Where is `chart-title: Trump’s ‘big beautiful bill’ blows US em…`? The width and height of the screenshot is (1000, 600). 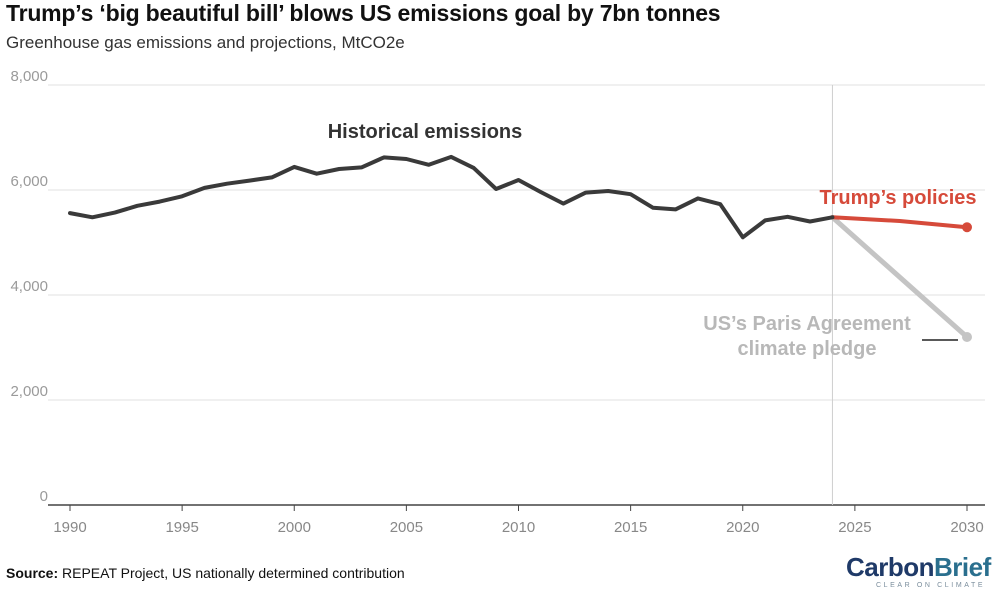
chart-title: Trump’s ‘big beautiful bill’ blows US em… is located at coordinates (363, 13).